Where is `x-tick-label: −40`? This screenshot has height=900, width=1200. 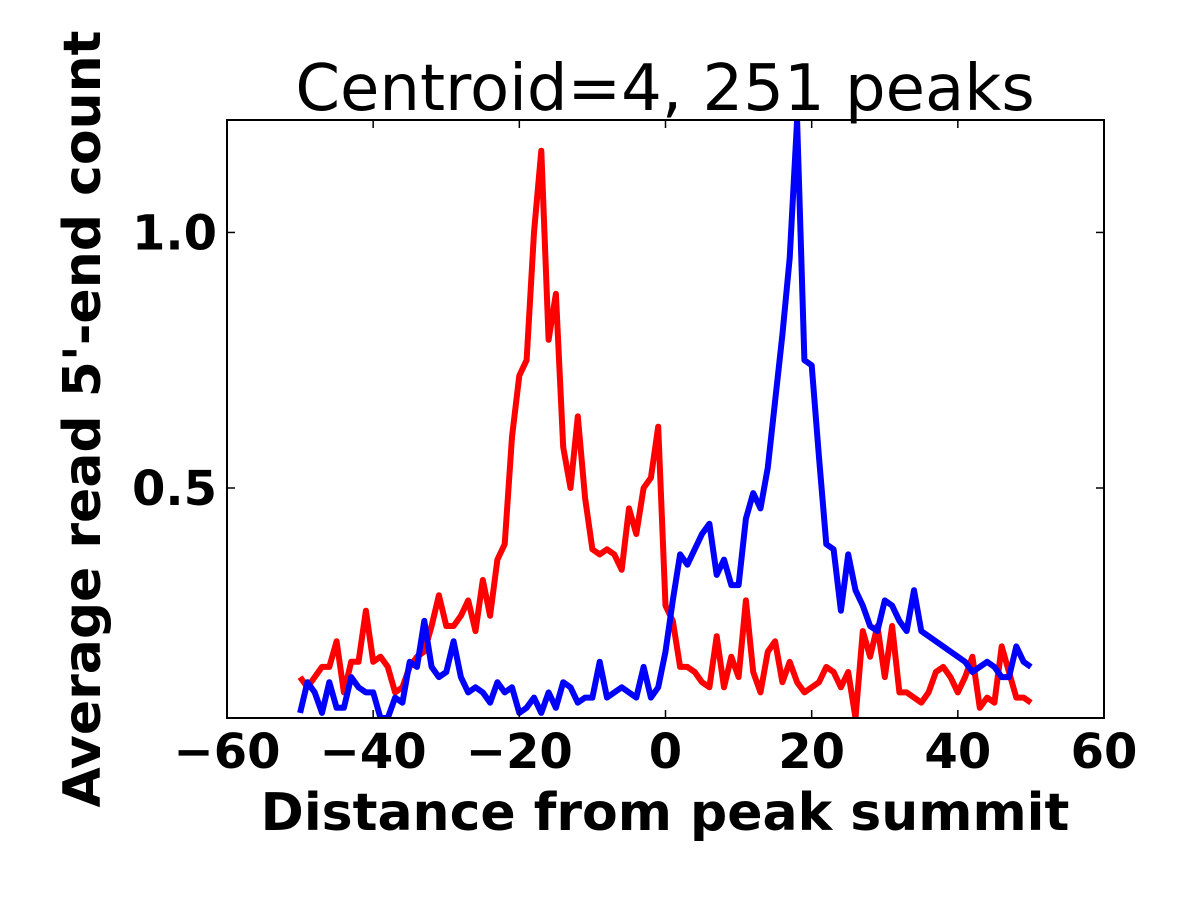 x-tick-label: −40 is located at coordinates (373, 752).